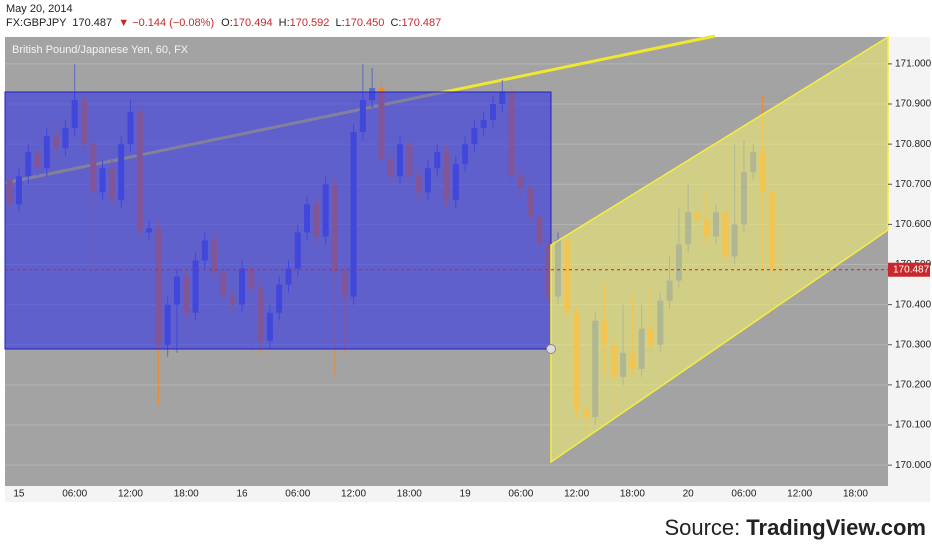 This screenshot has width=932, height=555. What do you see at coordinates (365, 23) in the screenshot?
I see `ohlc-value: 170.450` at bounding box center [365, 23].